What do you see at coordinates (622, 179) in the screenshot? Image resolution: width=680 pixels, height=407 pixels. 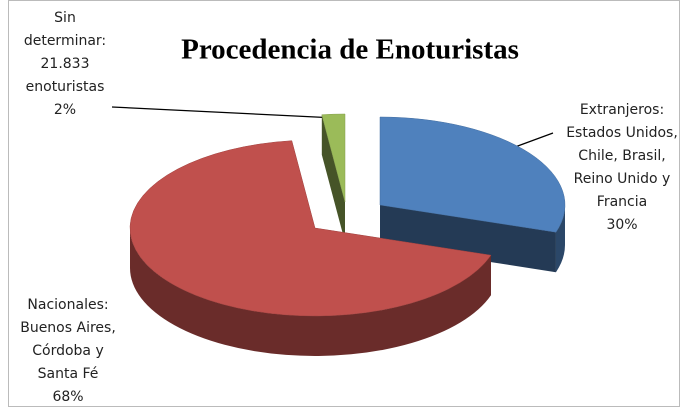 I see `slice-label: Reino Unido y` at bounding box center [622, 179].